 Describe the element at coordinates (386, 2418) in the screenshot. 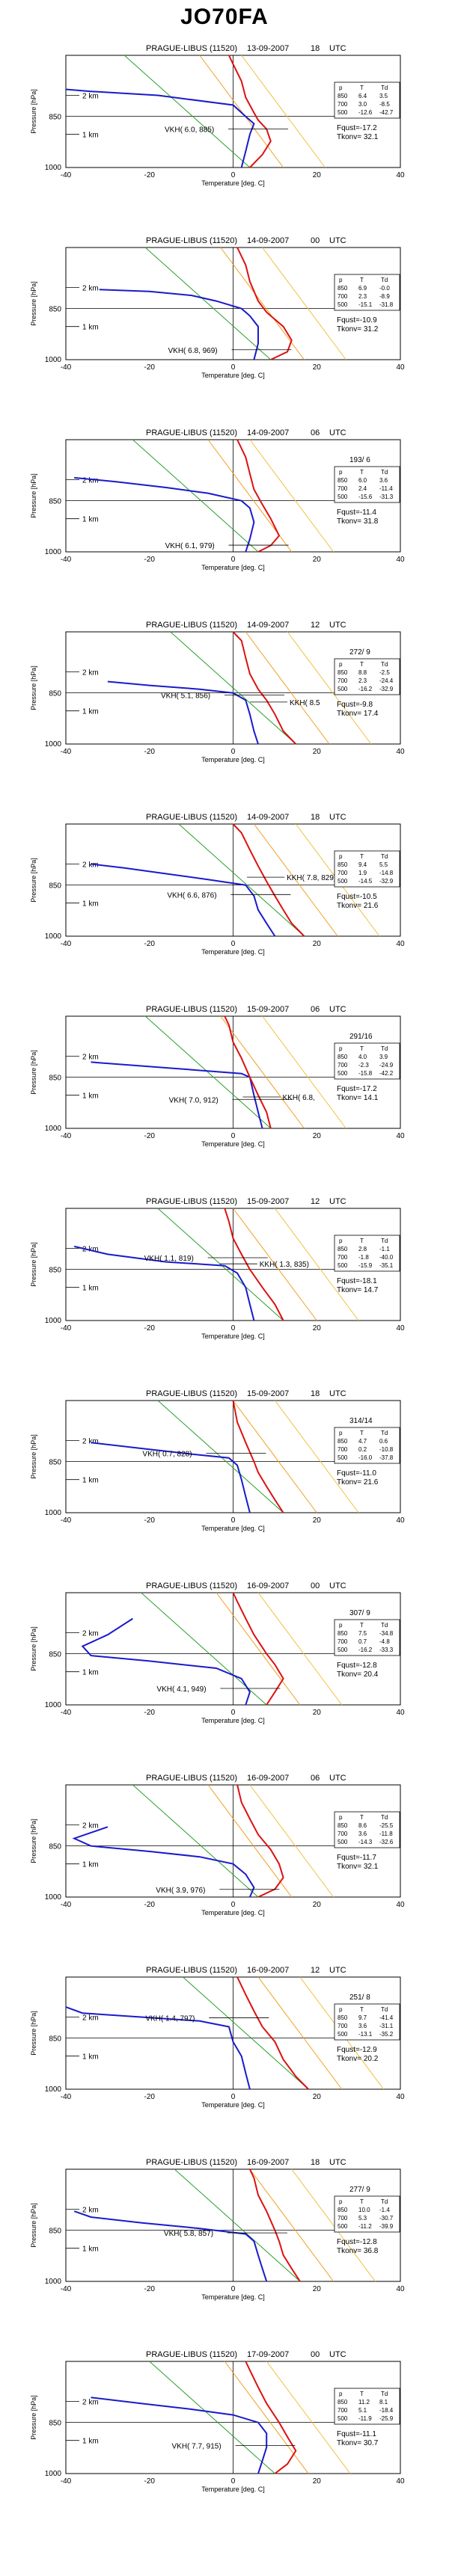

I see `table-cell: -25.9` at that location.